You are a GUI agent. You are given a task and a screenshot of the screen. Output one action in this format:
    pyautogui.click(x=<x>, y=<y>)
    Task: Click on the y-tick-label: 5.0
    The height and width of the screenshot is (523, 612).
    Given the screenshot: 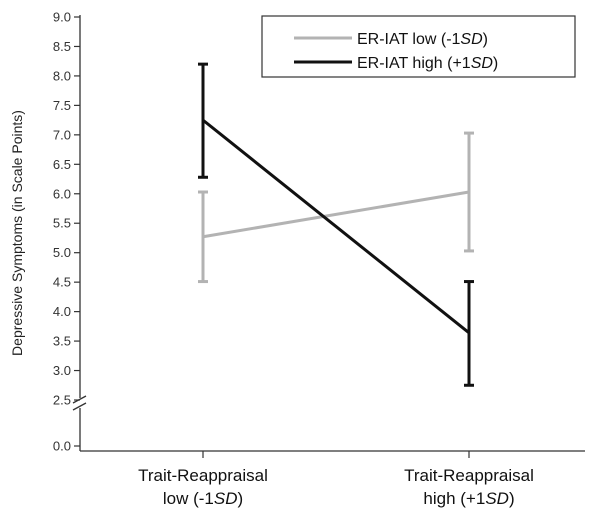 What is the action you would take?
    pyautogui.click(x=62, y=252)
    